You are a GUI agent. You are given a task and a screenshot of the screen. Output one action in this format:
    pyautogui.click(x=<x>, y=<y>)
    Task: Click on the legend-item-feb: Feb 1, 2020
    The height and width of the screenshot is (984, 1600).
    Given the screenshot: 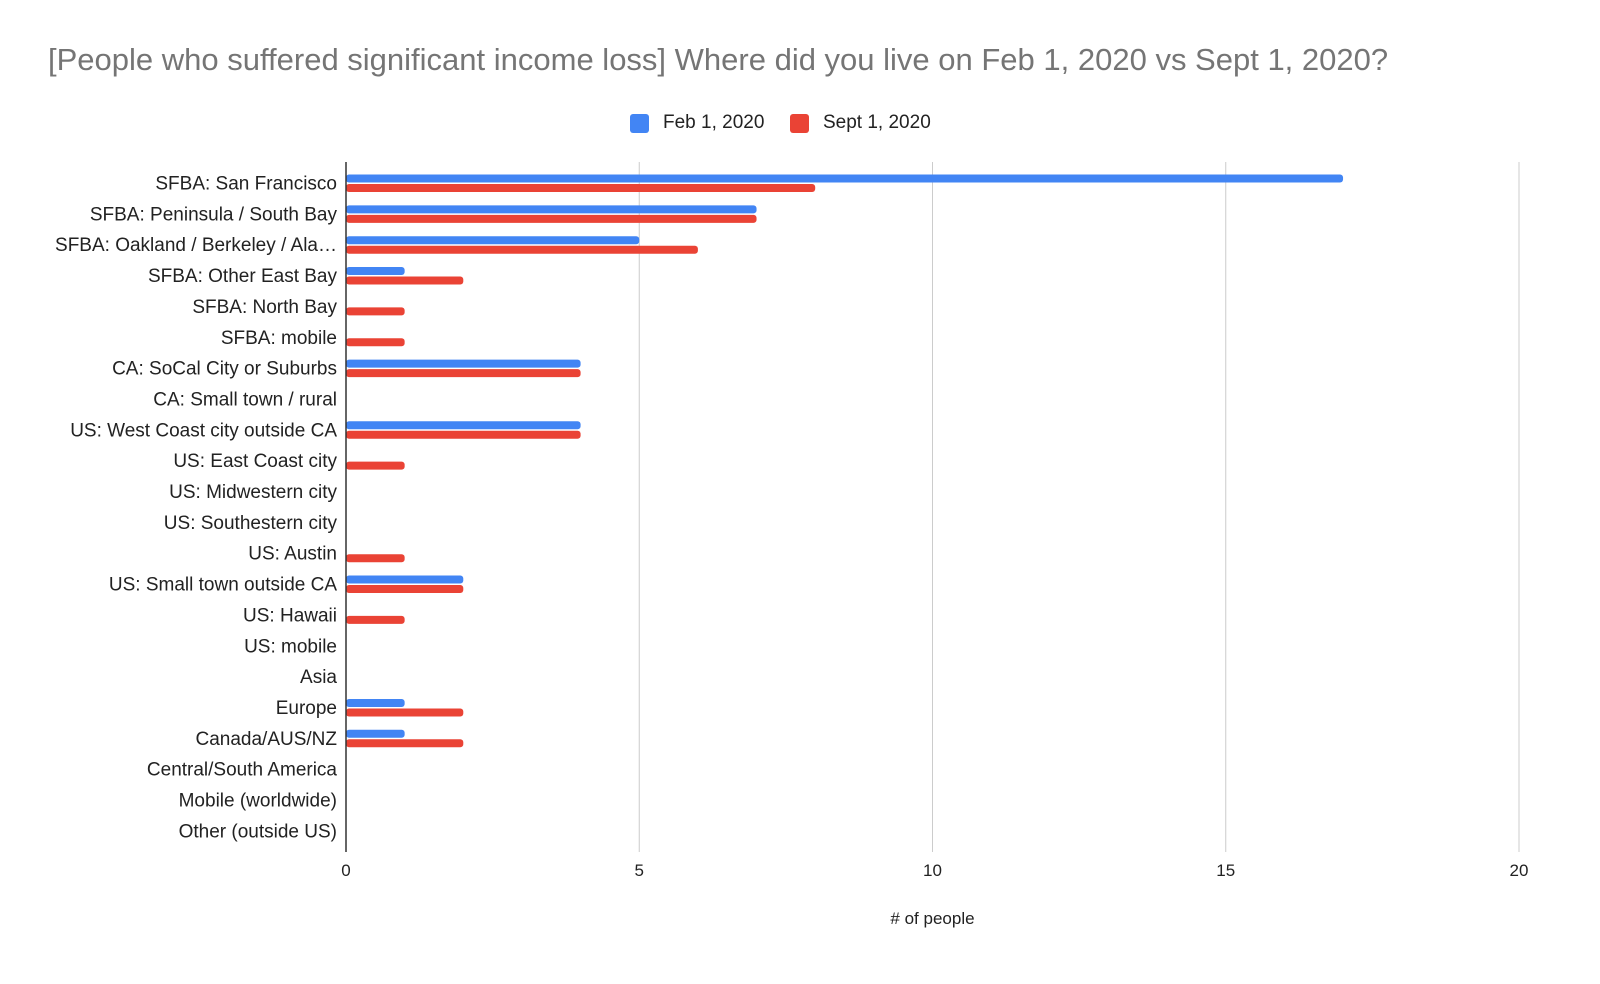 What is the action you would take?
    pyautogui.click(x=697, y=123)
    